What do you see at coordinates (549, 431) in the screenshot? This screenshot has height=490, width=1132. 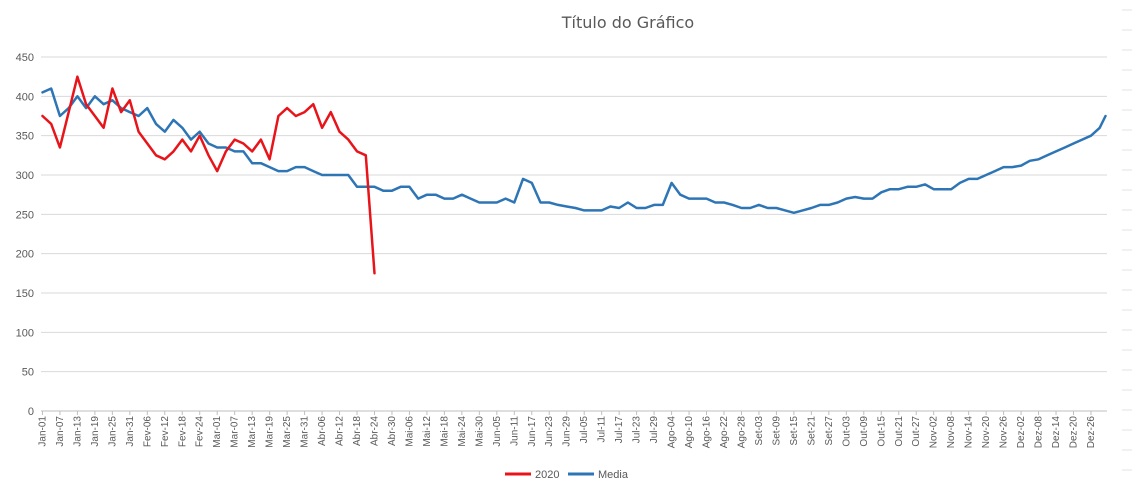 I see `x-tick-label: Jun-23` at bounding box center [549, 431].